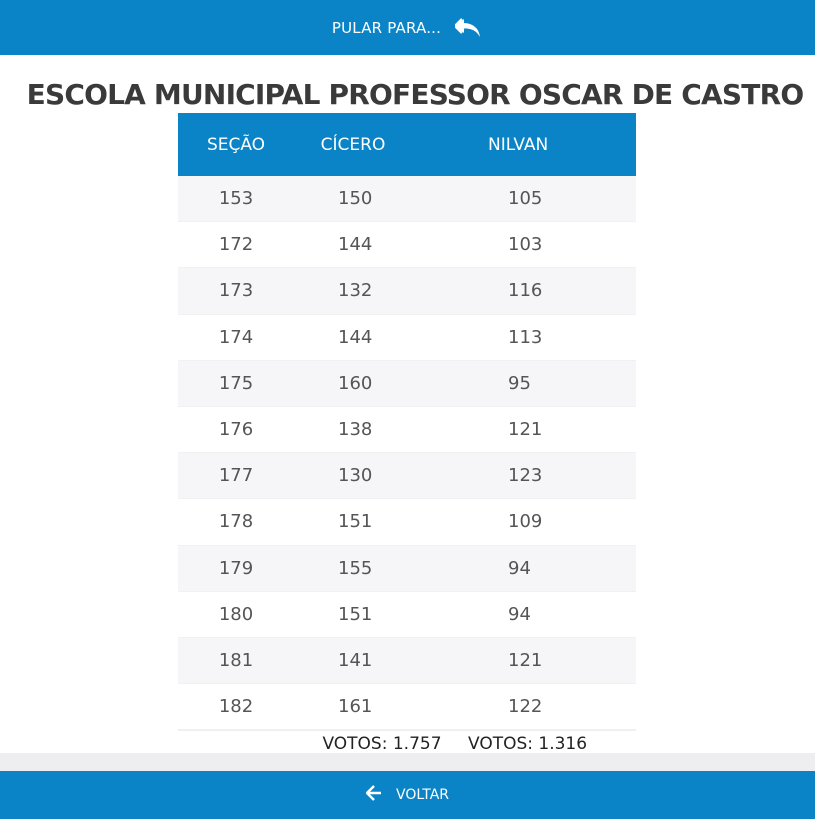 This screenshot has height=819, width=815. Describe the element at coordinates (353, 144) in the screenshot. I see `header-cicero: CÍCERO` at that location.